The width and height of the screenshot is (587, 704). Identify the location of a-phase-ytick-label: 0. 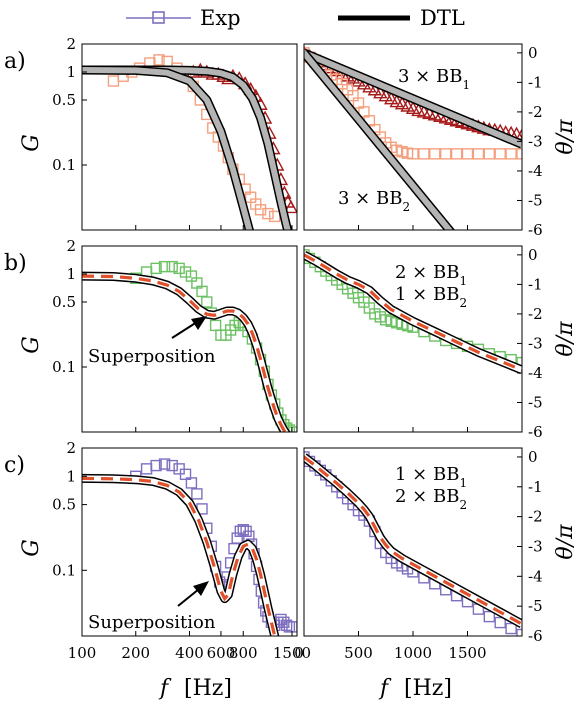
(533, 53).